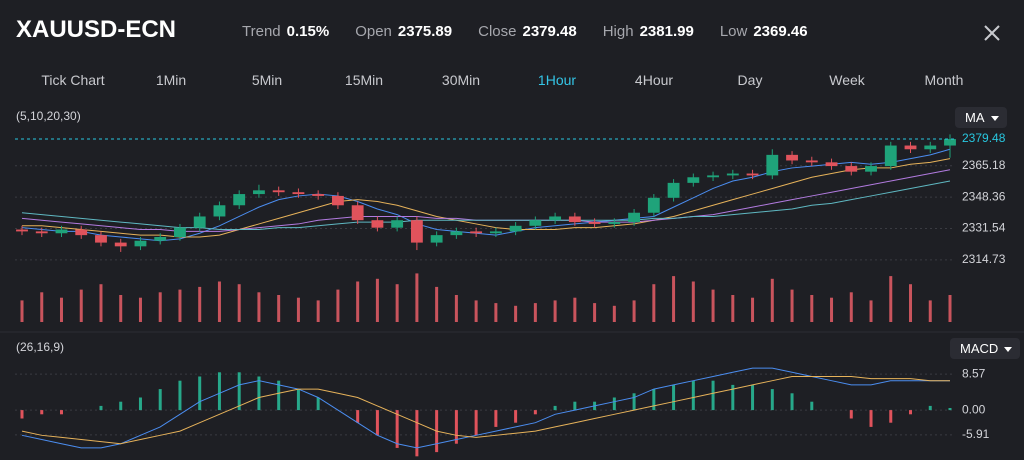 This screenshot has height=460, width=1024. What do you see at coordinates (983, 139) in the screenshot?
I see `last-price-tag` at bounding box center [983, 139].